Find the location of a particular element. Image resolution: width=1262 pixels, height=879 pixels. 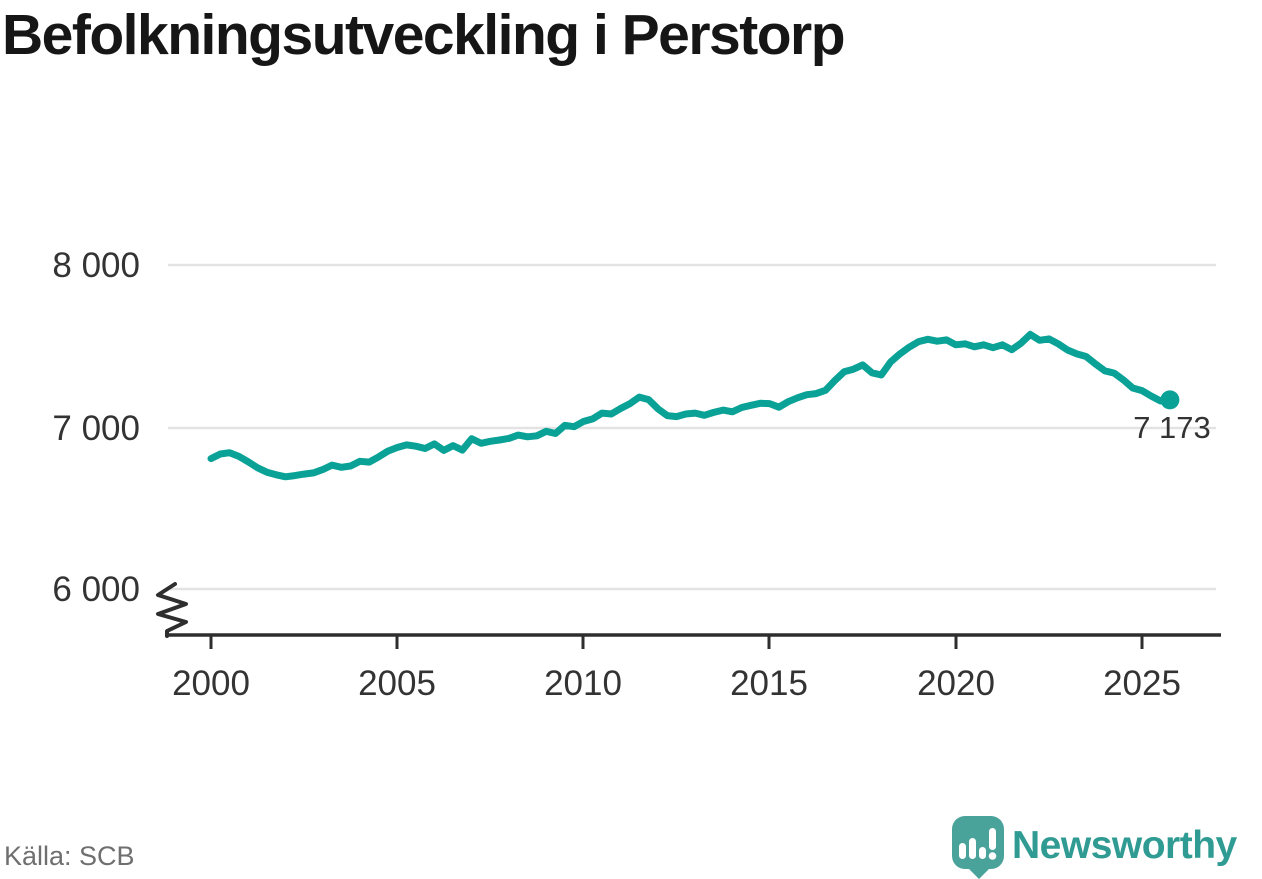

y-tick-label-8000: 8 000 is located at coordinates (96, 265).